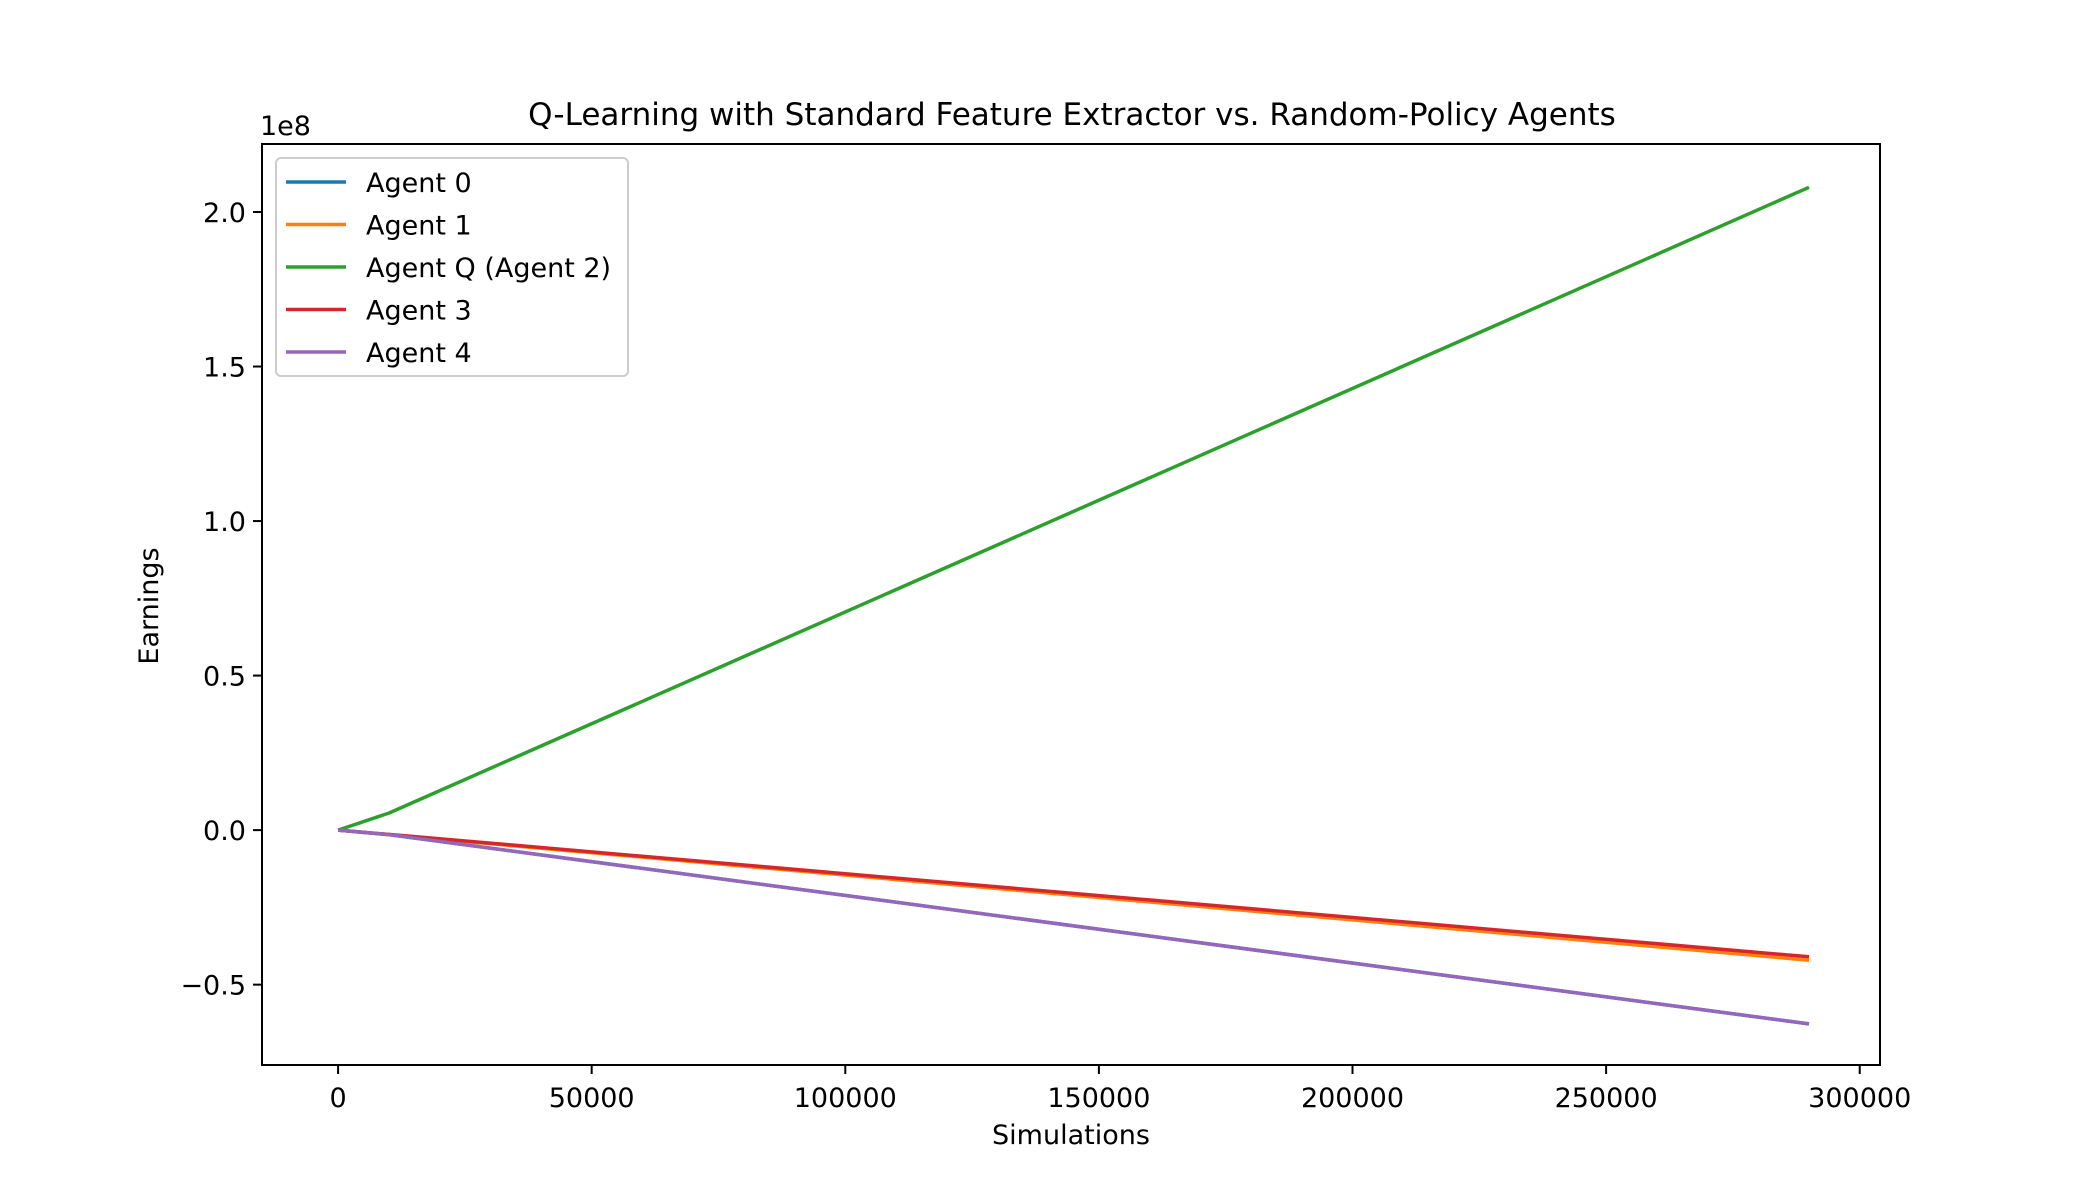 Image resolution: width=2082 pixels, height=1192 pixels. What do you see at coordinates (1098, 1098) in the screenshot?
I see `x-tick-label: 150000` at bounding box center [1098, 1098].